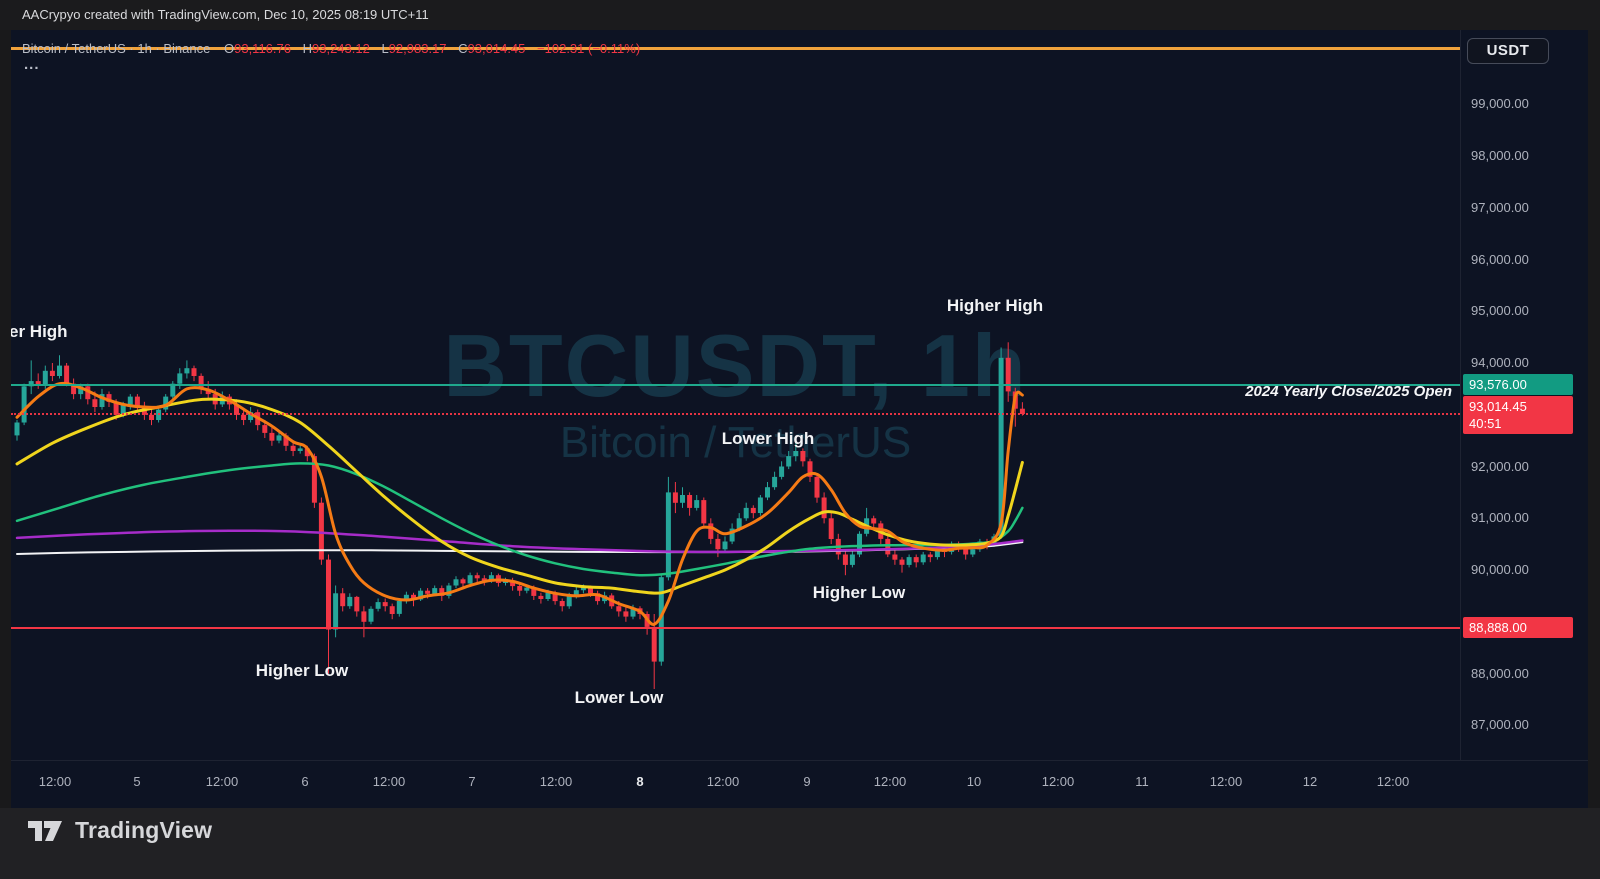 Image resolution: width=1600 pixels, height=879 pixels. What do you see at coordinates (519, 519) in the screenshot?
I see `ma-slow-green` at bounding box center [519, 519].